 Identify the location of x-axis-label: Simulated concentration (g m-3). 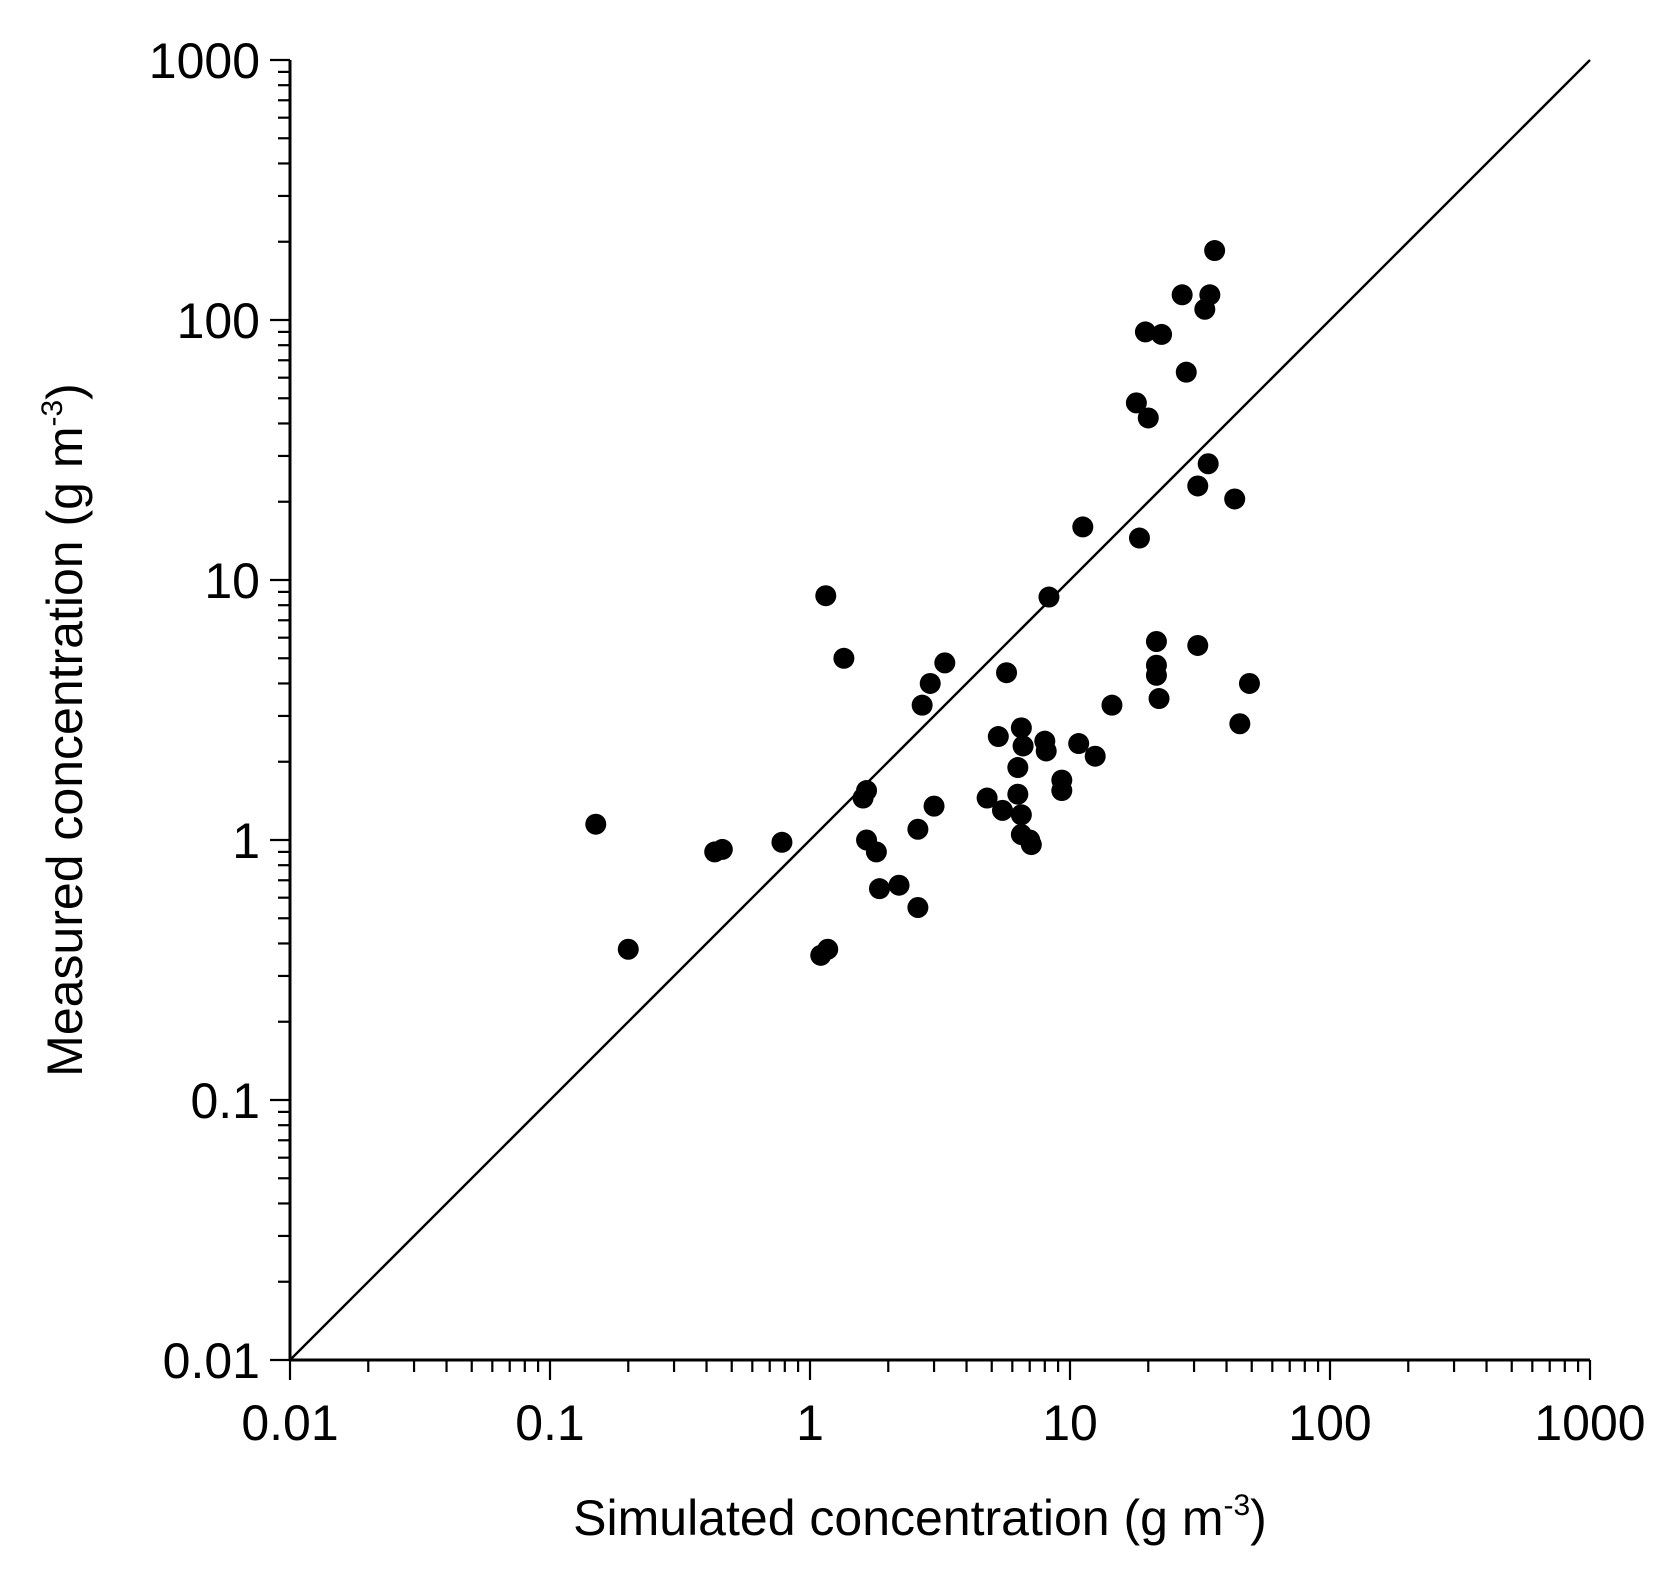
(920, 1517).